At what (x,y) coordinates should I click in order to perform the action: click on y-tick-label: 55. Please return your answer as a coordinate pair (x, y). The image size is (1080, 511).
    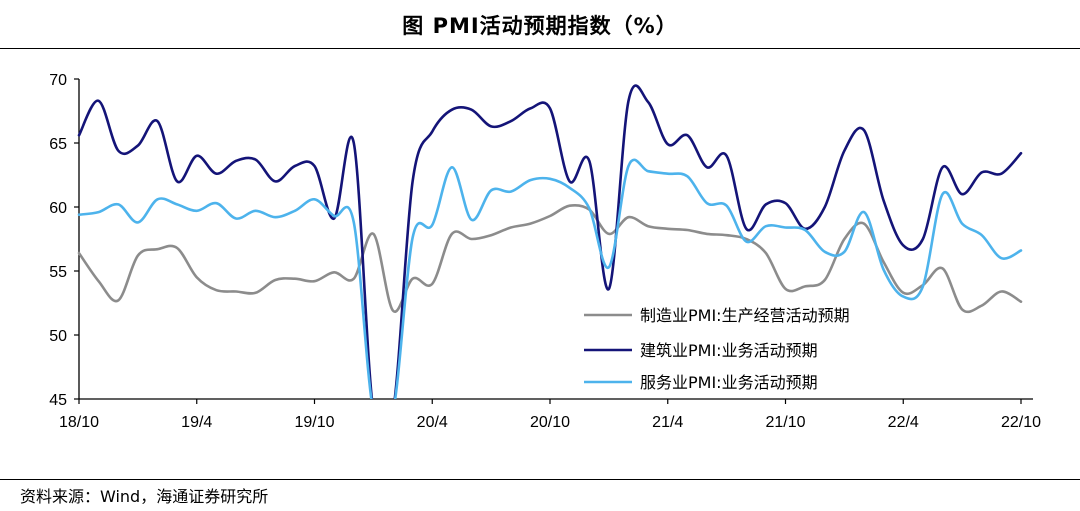
    Looking at the image, I should click on (58, 272).